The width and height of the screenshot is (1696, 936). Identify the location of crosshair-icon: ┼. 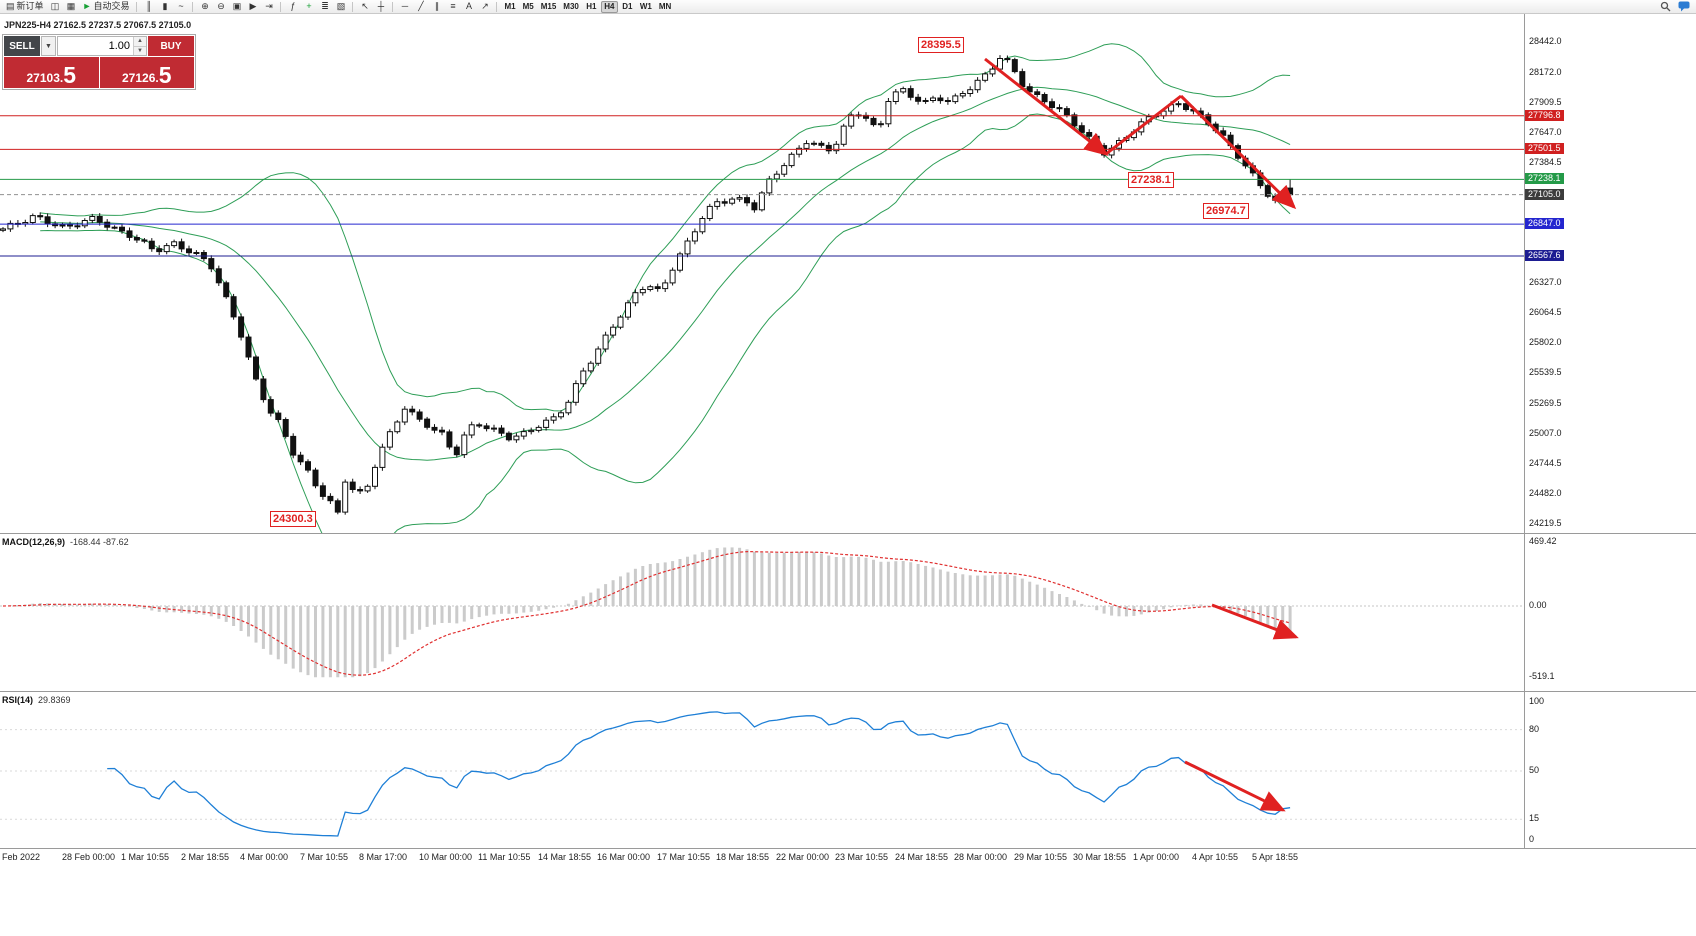
(381, 6).